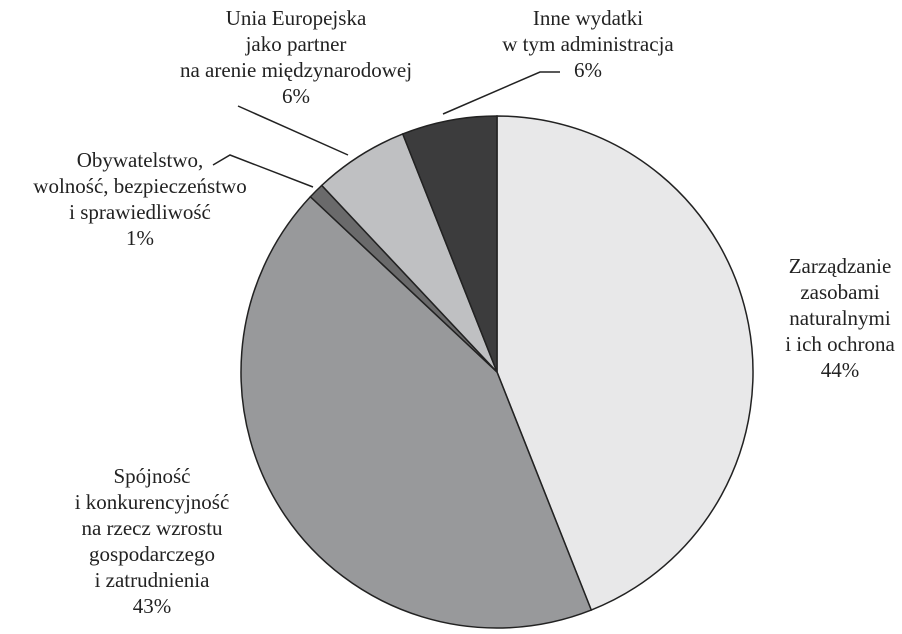  I want to click on slice-label: Spójność, so click(151, 476).